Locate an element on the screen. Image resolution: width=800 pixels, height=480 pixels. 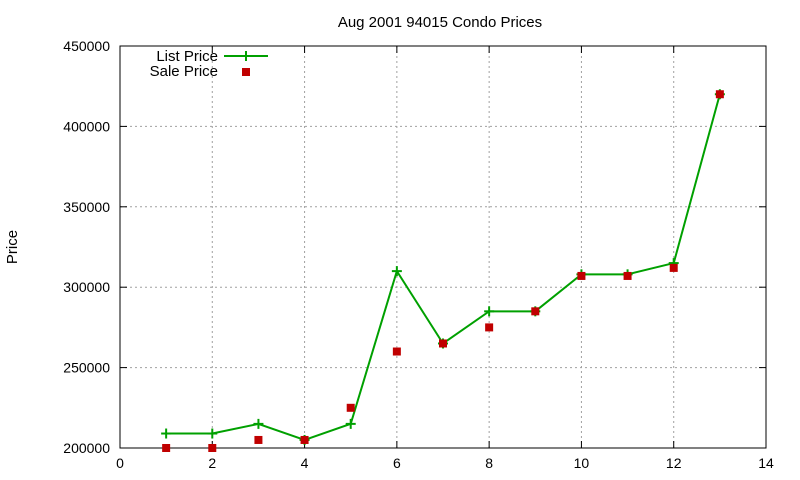
y-tick-label: 400000 is located at coordinates (86, 126).